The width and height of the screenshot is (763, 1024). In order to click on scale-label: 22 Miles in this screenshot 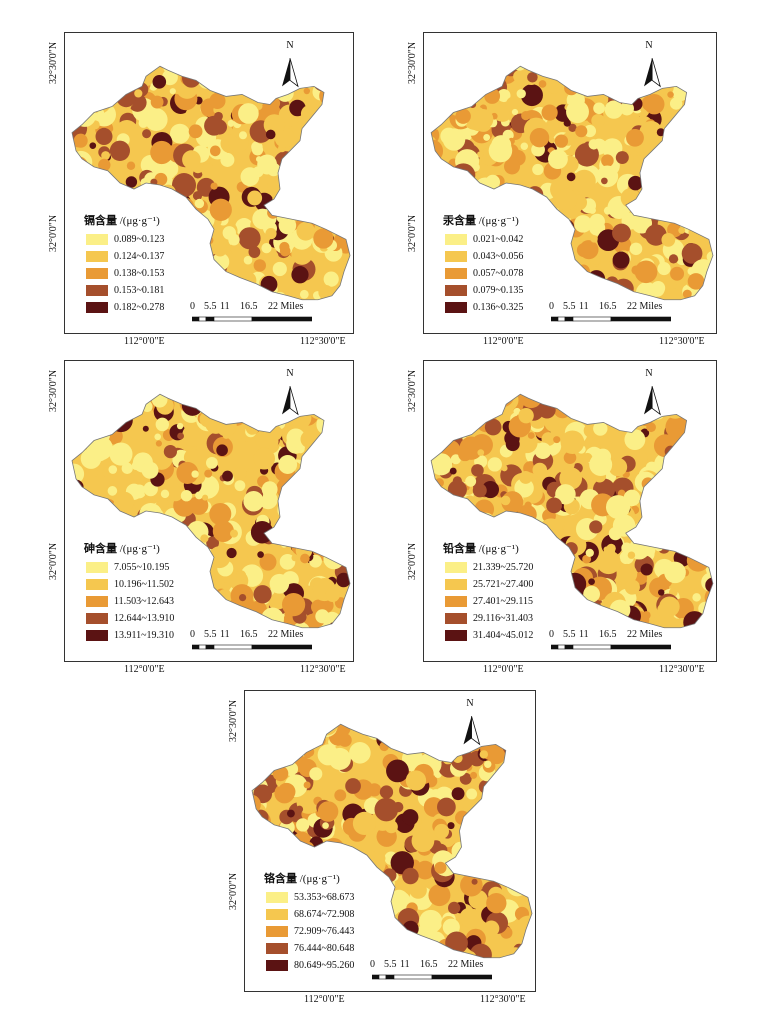, I will do `click(645, 306)`.